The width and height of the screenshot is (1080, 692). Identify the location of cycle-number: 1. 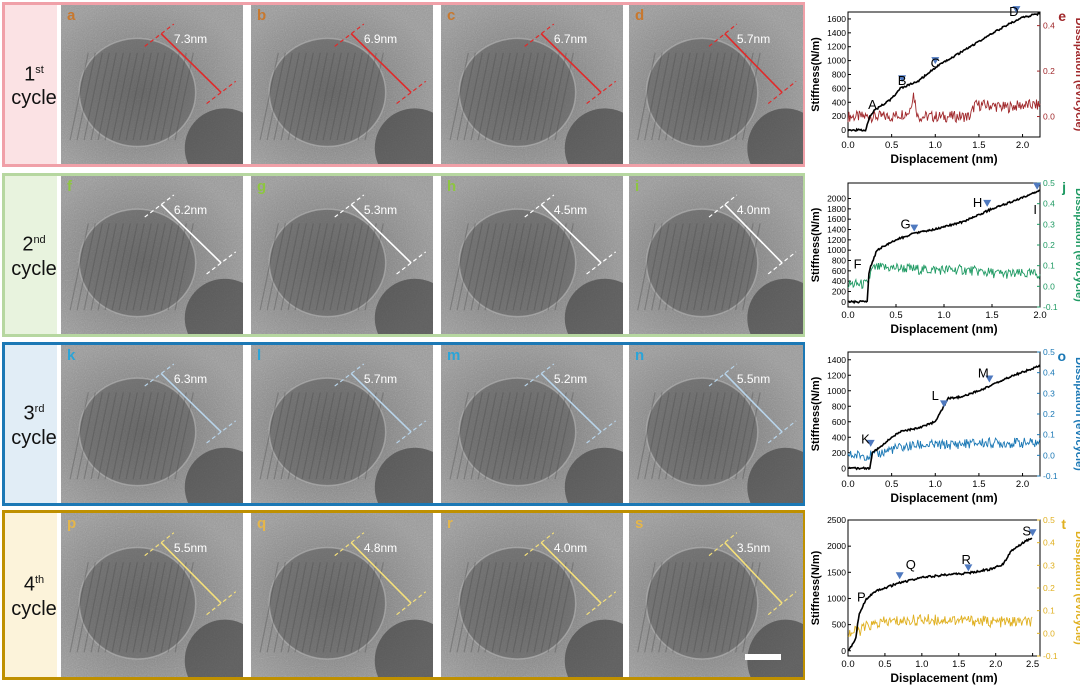
(30, 74).